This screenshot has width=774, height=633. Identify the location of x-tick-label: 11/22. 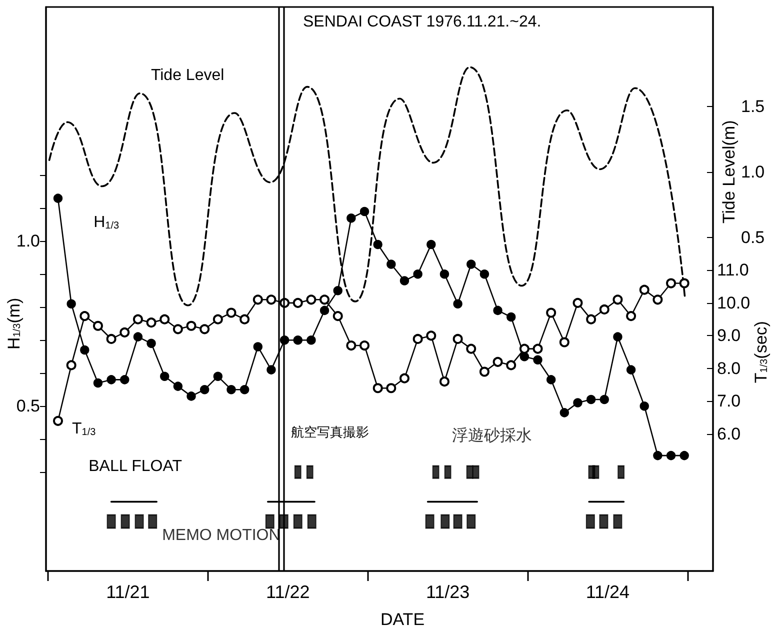
(288, 592).